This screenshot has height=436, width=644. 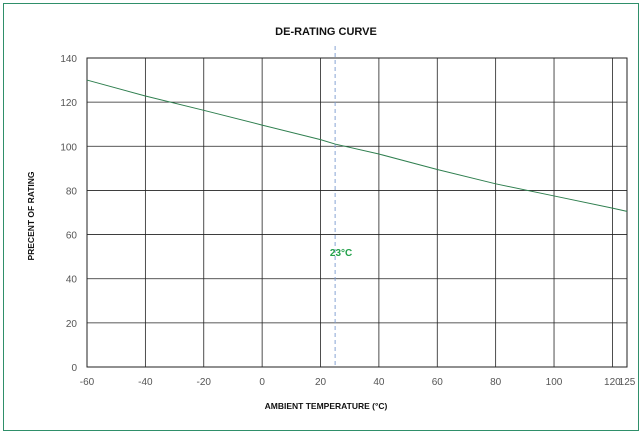 I want to click on y-axis-label: PRECENT OF RATING, so click(x=31, y=215).